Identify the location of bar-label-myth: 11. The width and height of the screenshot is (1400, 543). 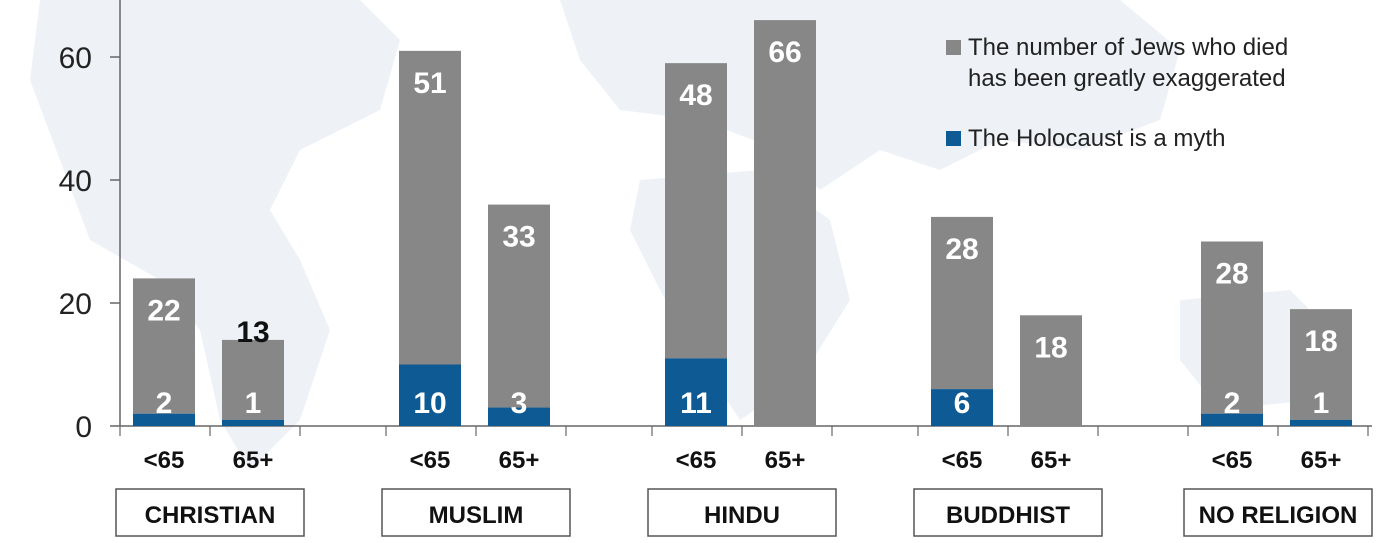
(696, 403).